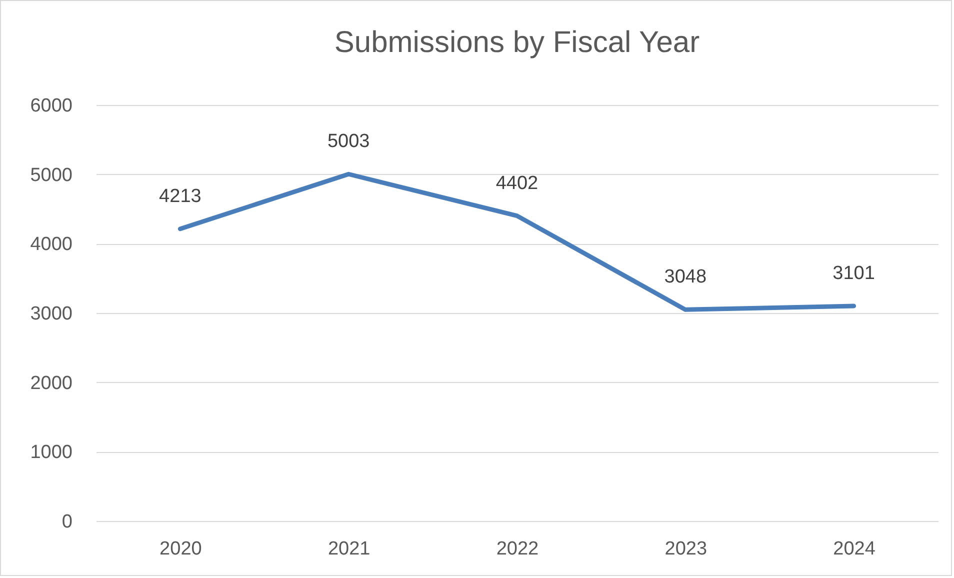  Describe the element at coordinates (517, 42) in the screenshot. I see `chart-title: Submissions by Fiscal Year` at that location.